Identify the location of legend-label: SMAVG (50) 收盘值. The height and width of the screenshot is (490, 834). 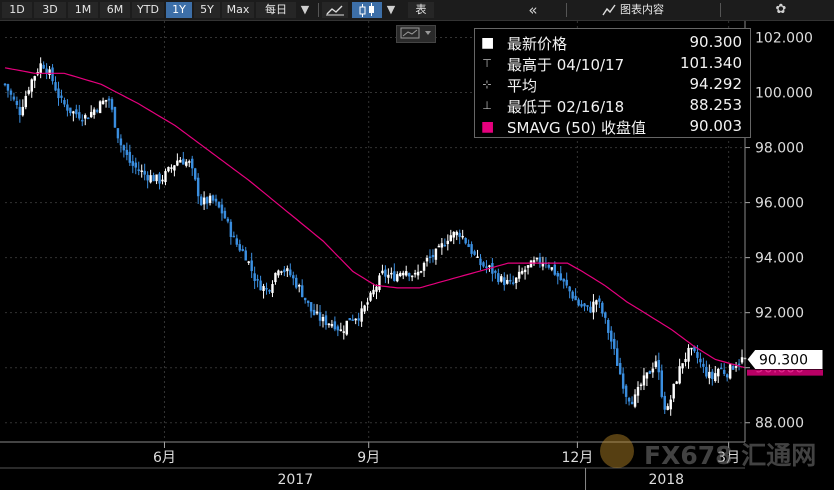
(576, 128).